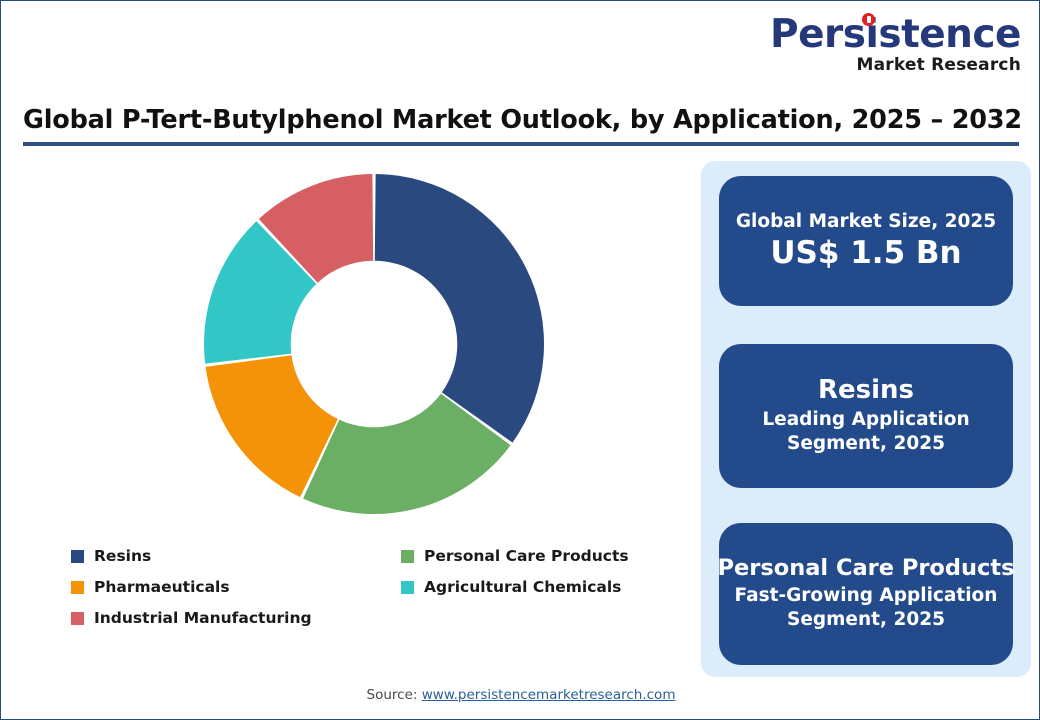  Describe the element at coordinates (868, 19) in the screenshot. I see `red-location-dot-icon` at that location.